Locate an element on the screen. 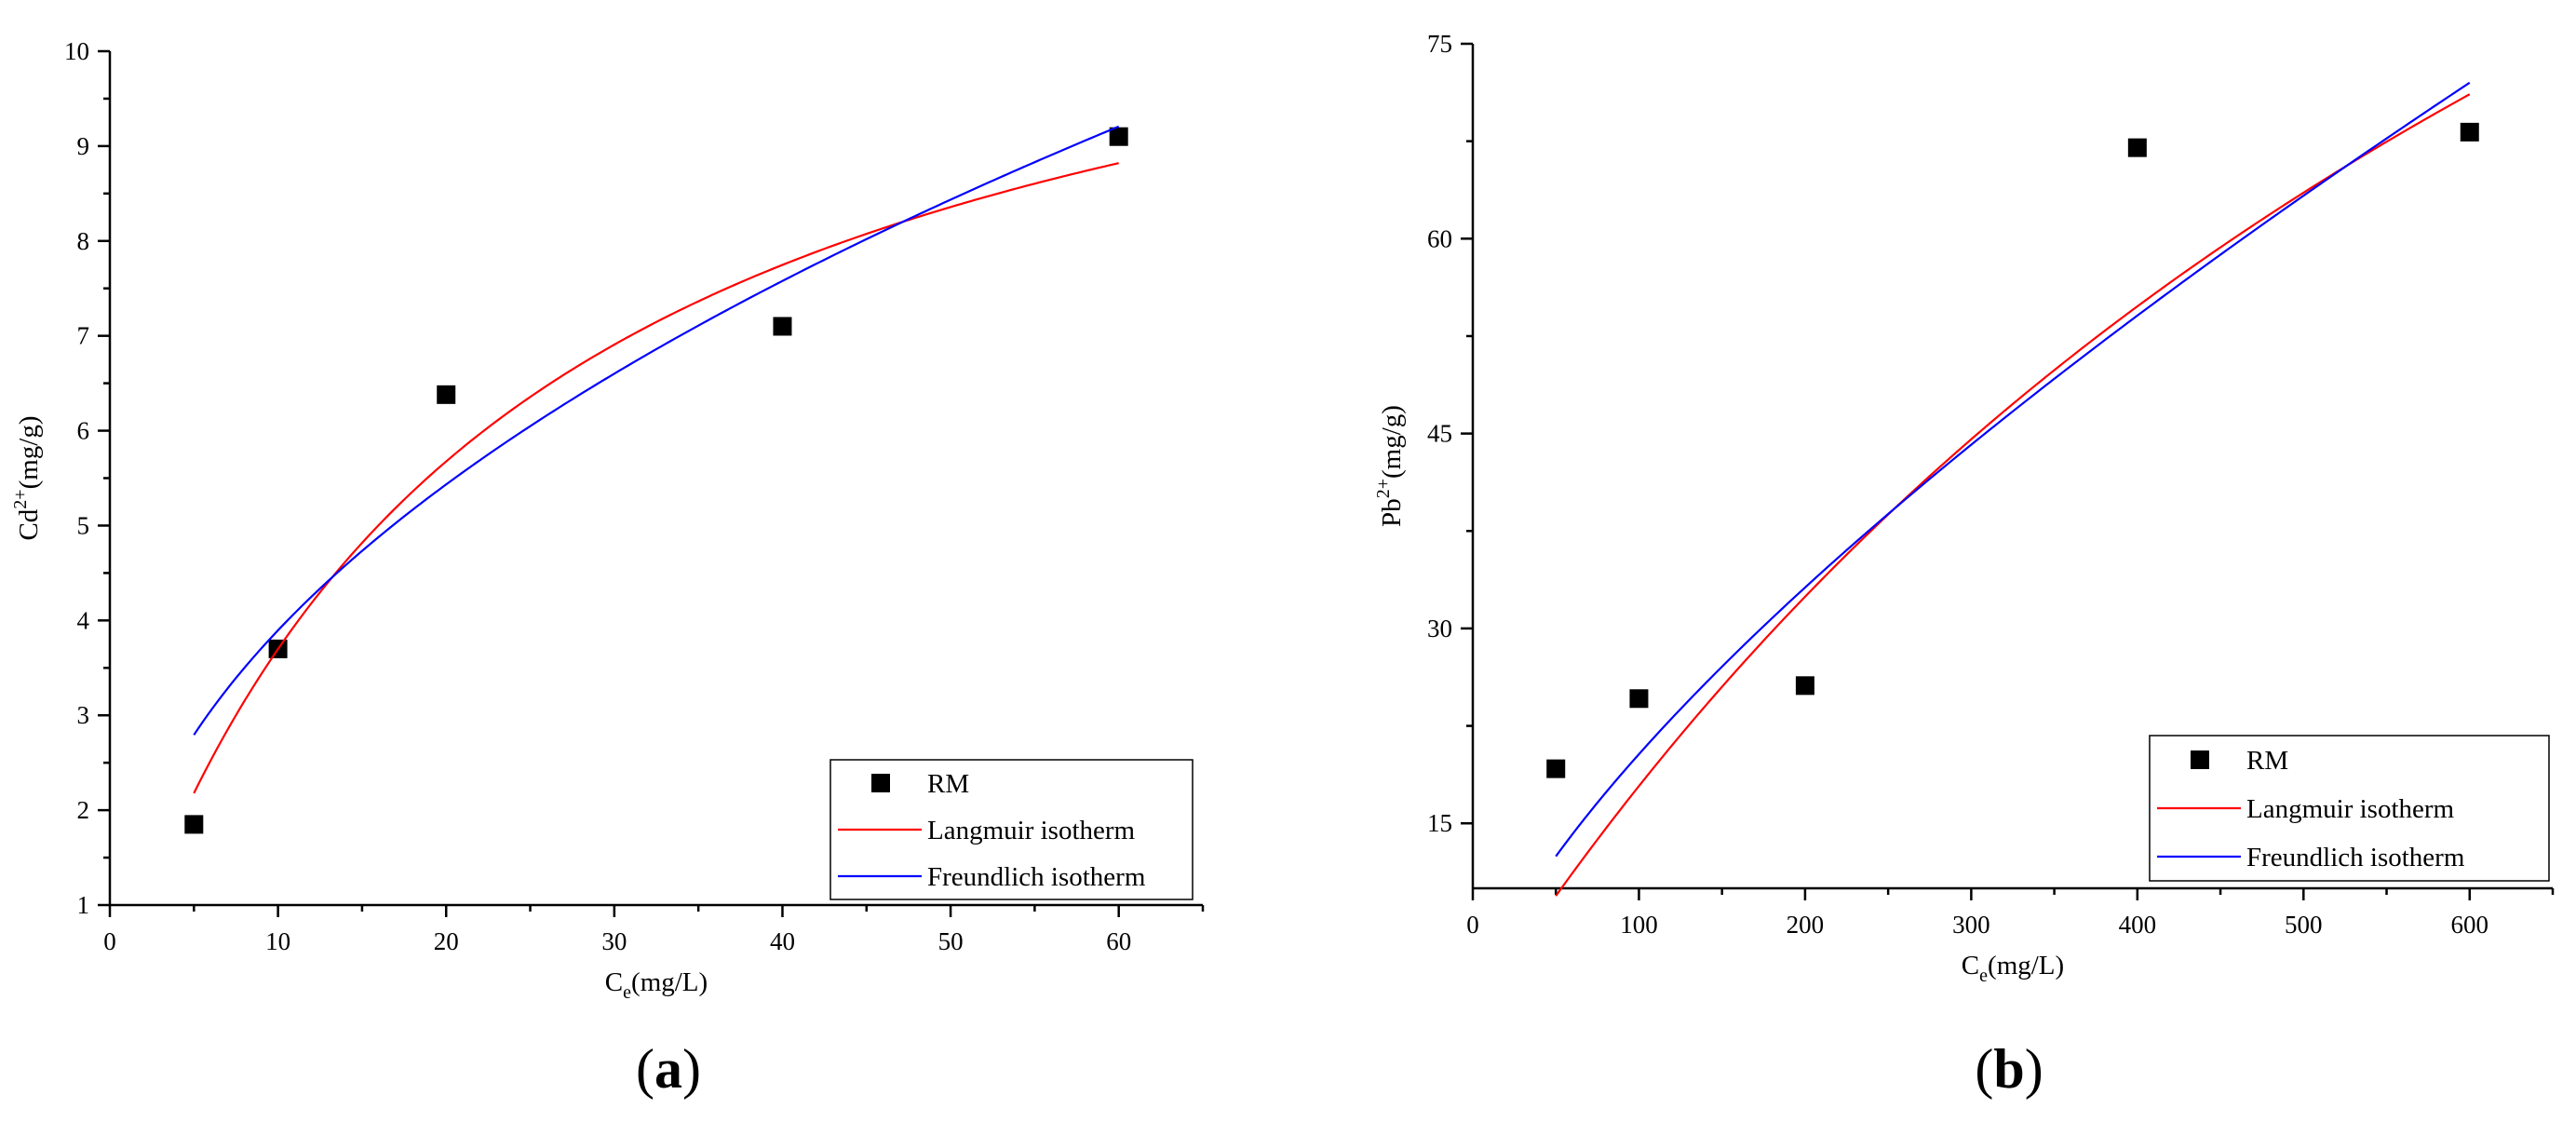  y-tick-label: 15 is located at coordinates (1439, 823).